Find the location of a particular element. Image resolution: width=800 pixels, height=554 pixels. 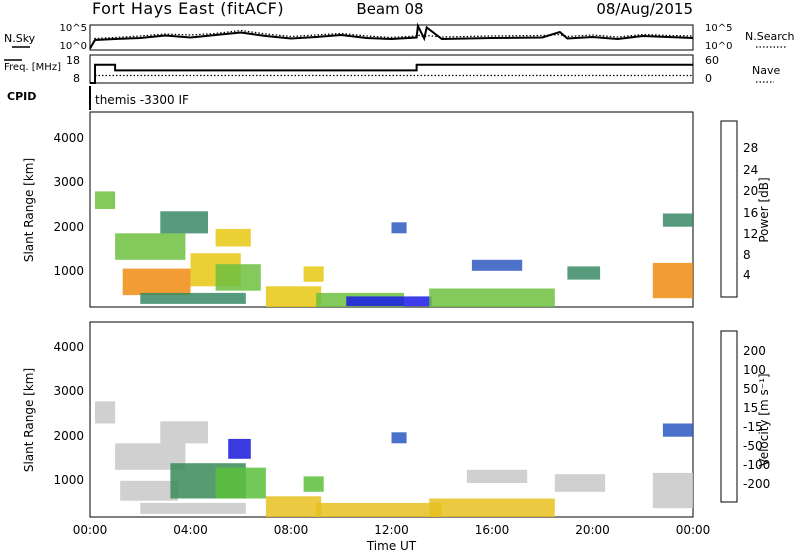

date-title: 08/Aug/2015 is located at coordinates (644, 9).